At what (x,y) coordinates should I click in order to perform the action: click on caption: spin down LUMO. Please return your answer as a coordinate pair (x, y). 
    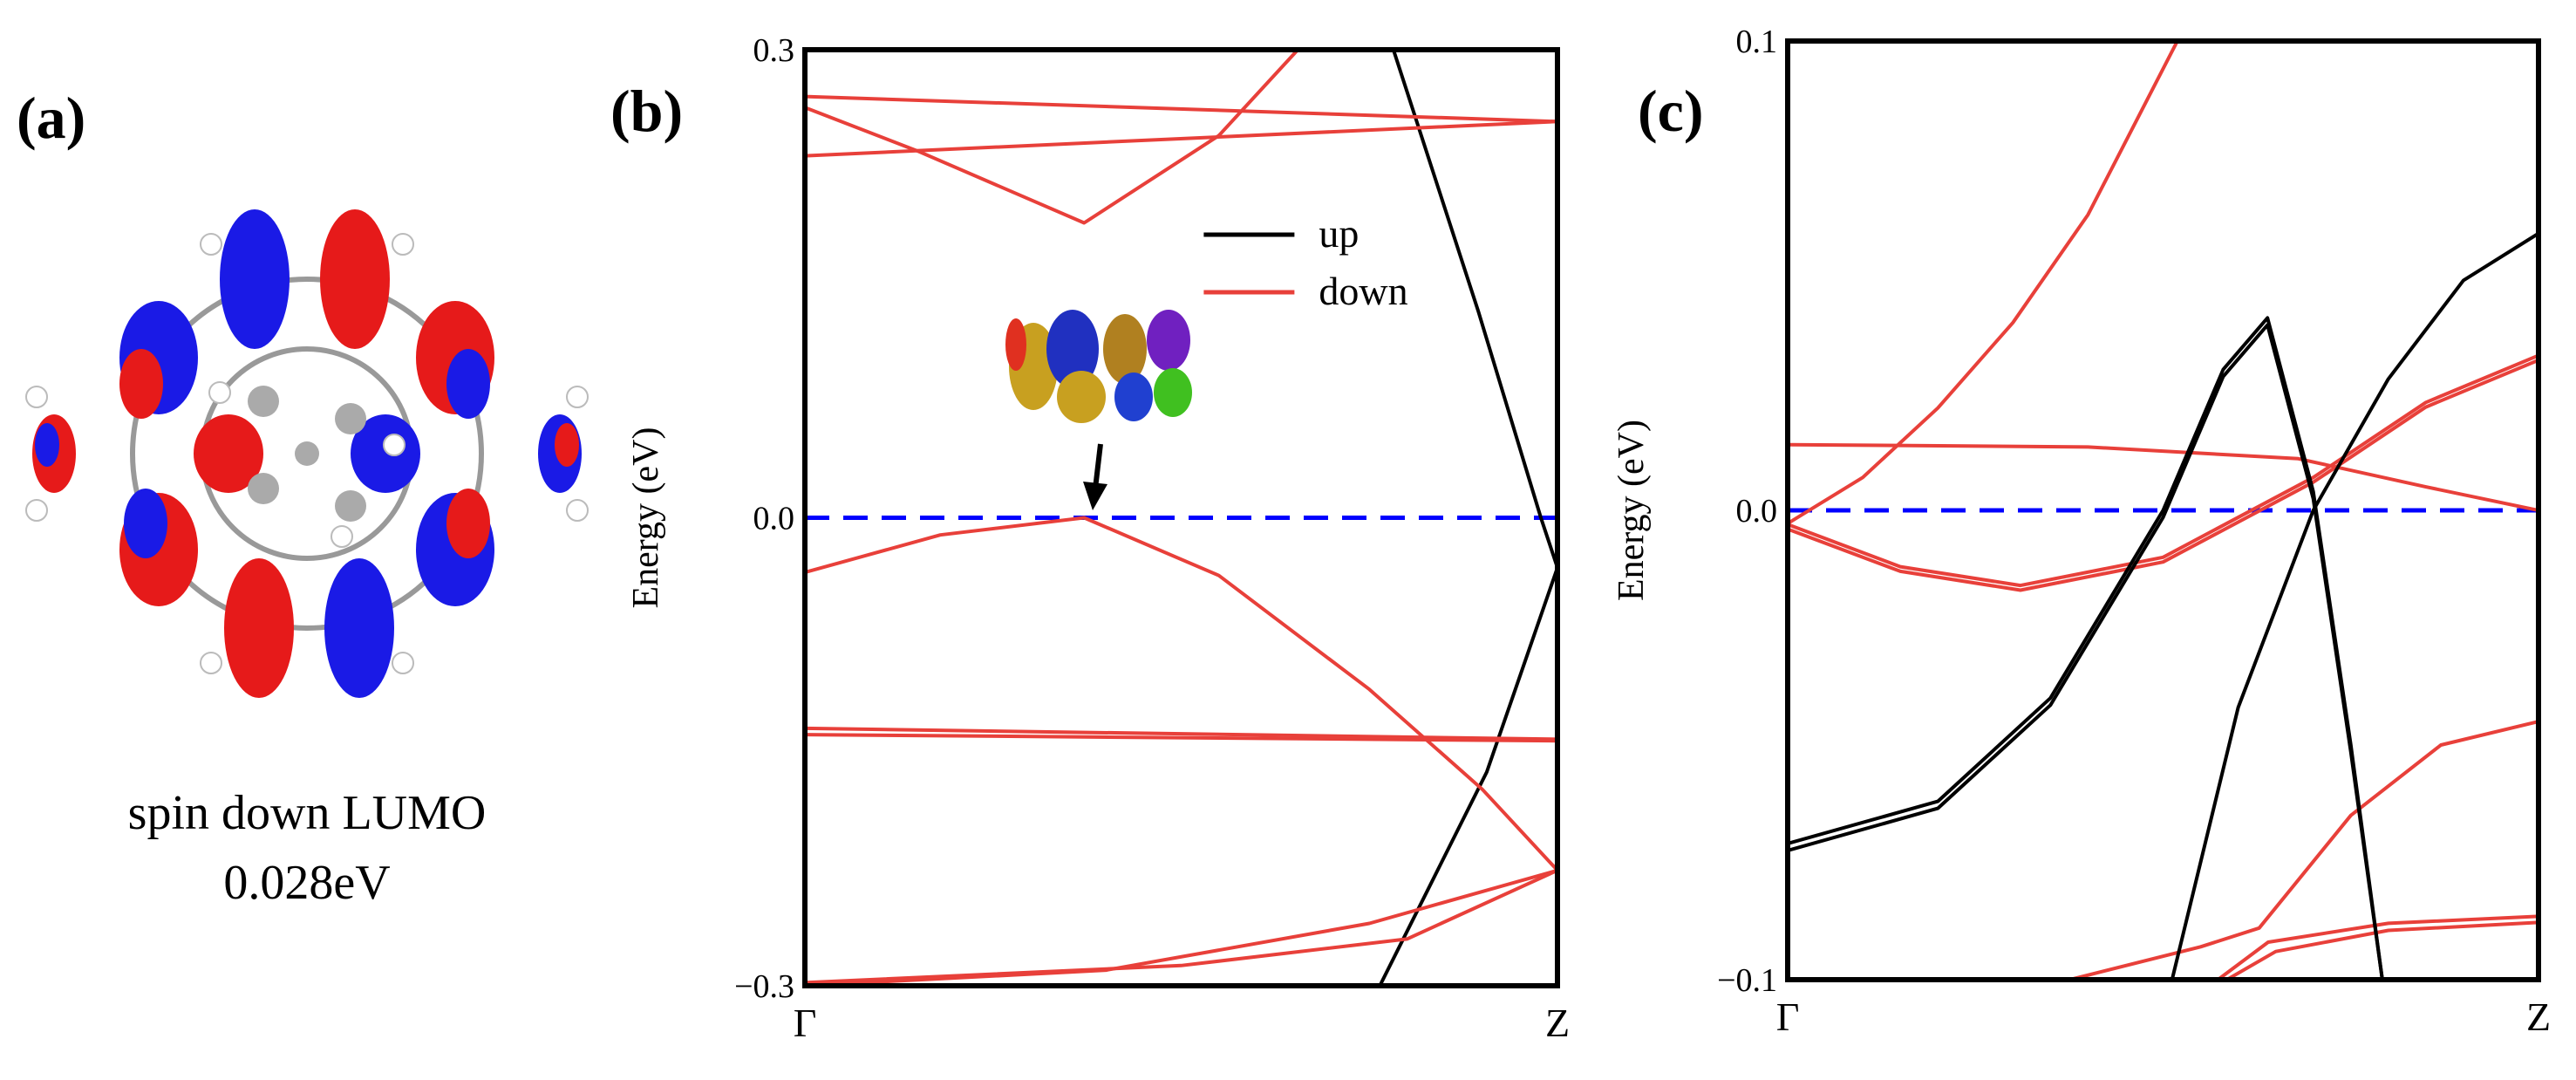
    Looking at the image, I should click on (308, 813).